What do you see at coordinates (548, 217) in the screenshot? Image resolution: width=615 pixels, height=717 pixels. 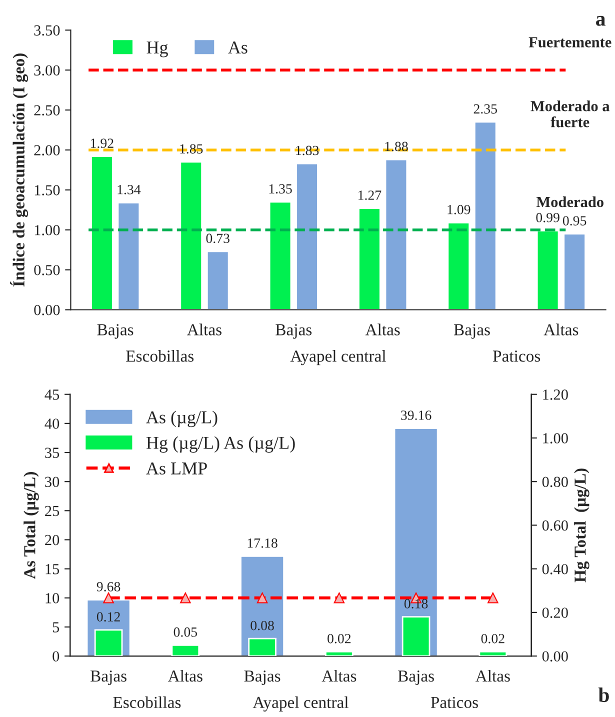 I see `data-label: 0.99` at bounding box center [548, 217].